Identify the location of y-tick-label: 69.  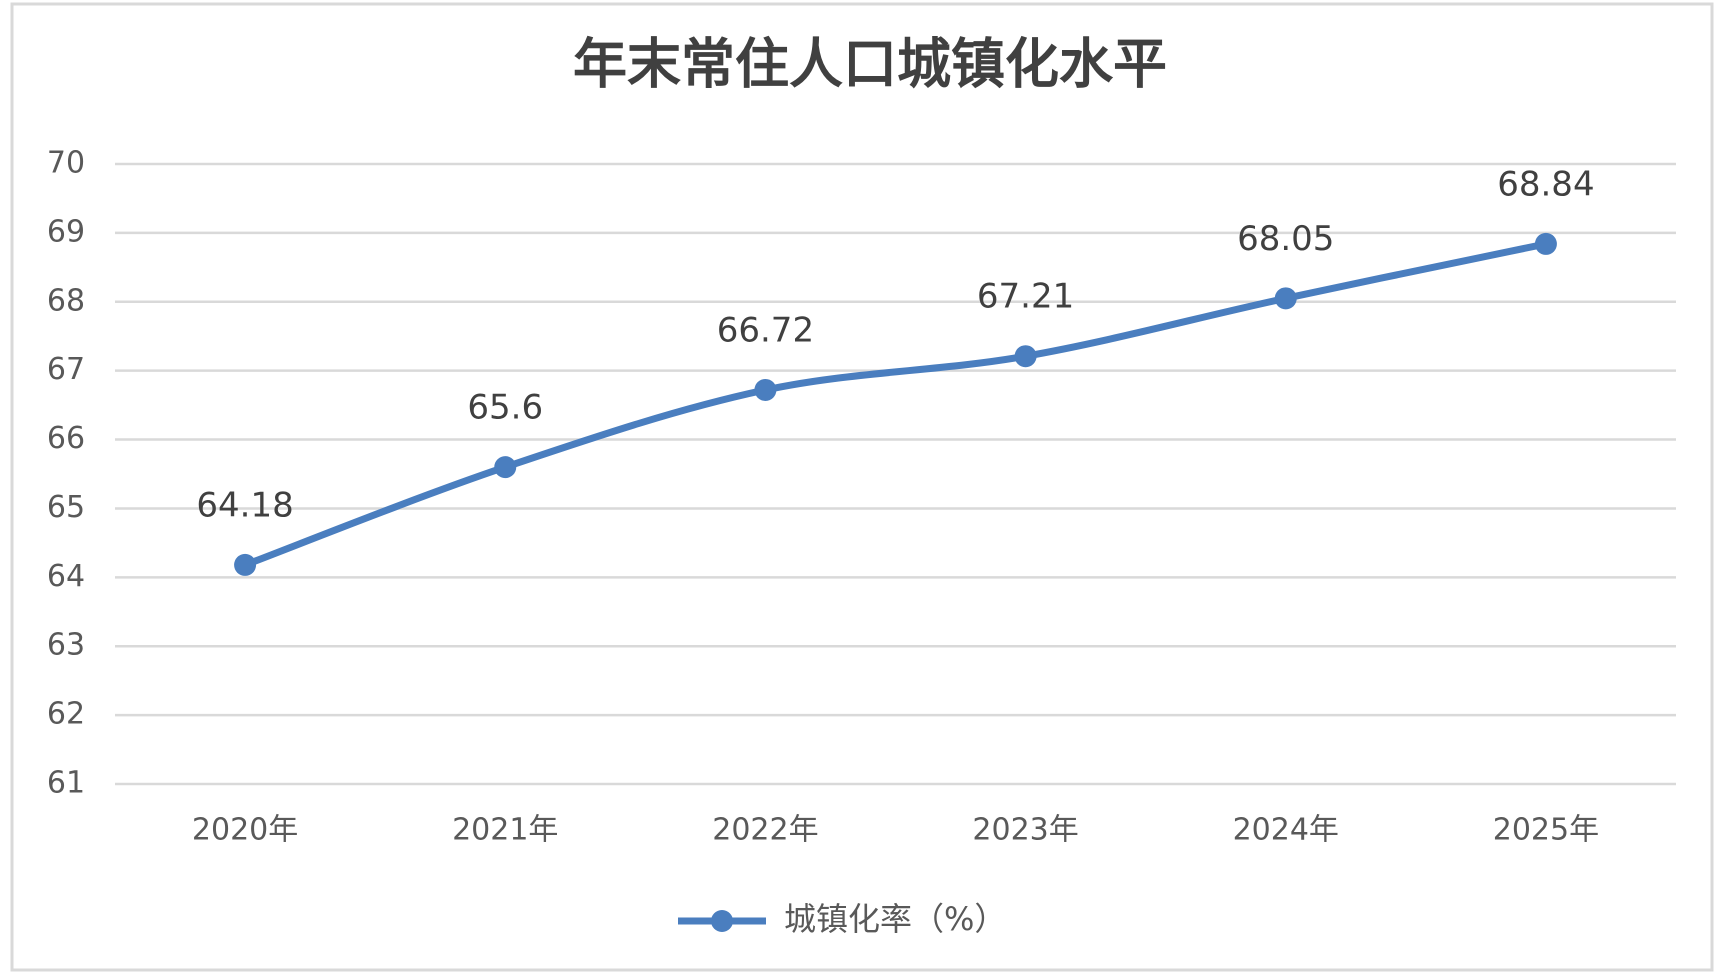
(66, 231).